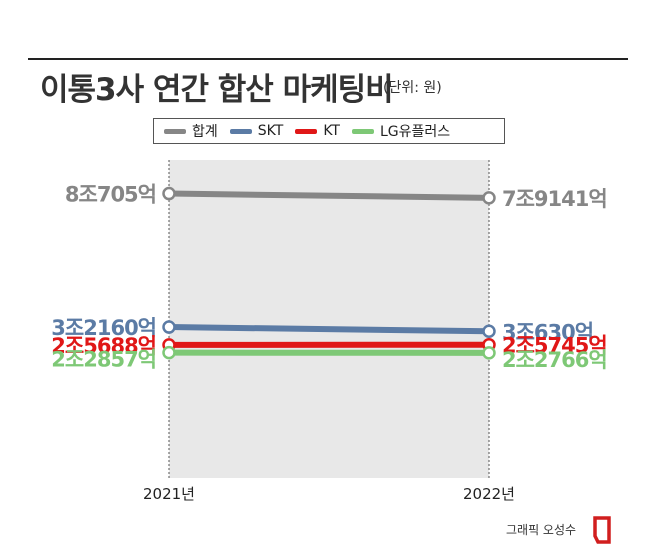  I want to click on legend-item-lgu: LG유플러스, so click(401, 131).